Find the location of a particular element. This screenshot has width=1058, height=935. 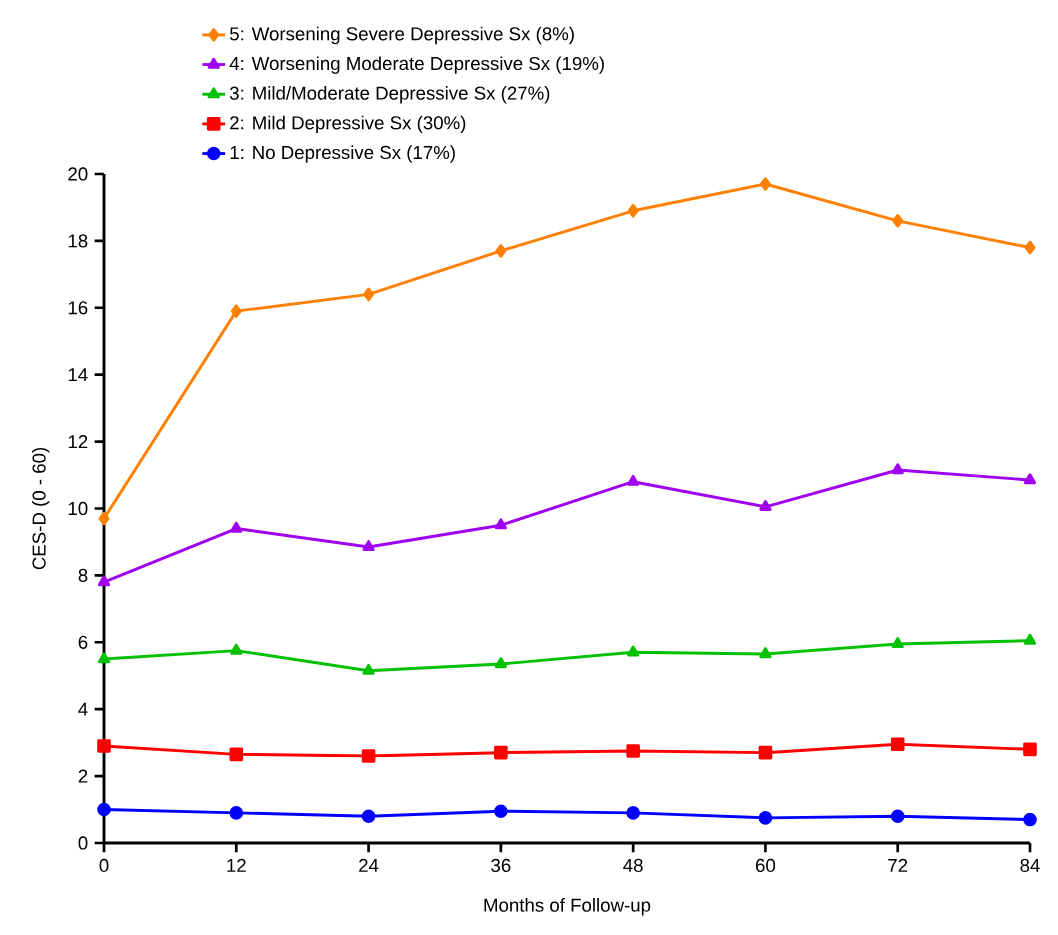

y-tick-label: 2 is located at coordinates (83, 776).